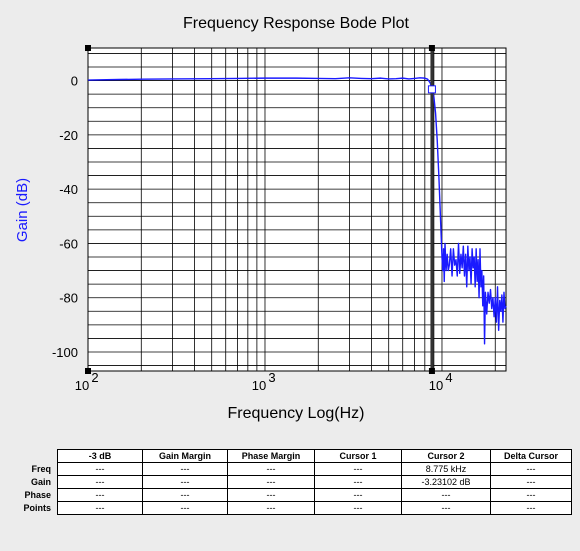  Describe the element at coordinates (296, 23) in the screenshot. I see `chart-title: Frequency Response Bode Plot` at that location.